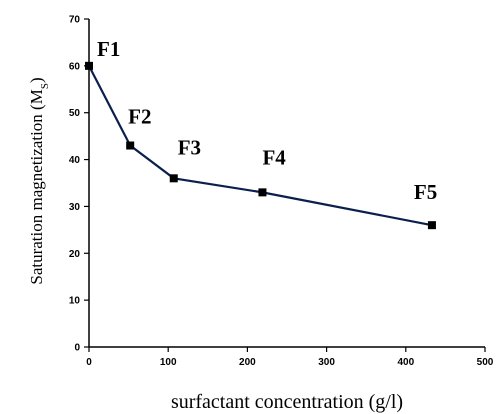 Image resolution: width=499 pixels, height=414 pixels. I want to click on y-tick-label: 10, so click(75, 301).